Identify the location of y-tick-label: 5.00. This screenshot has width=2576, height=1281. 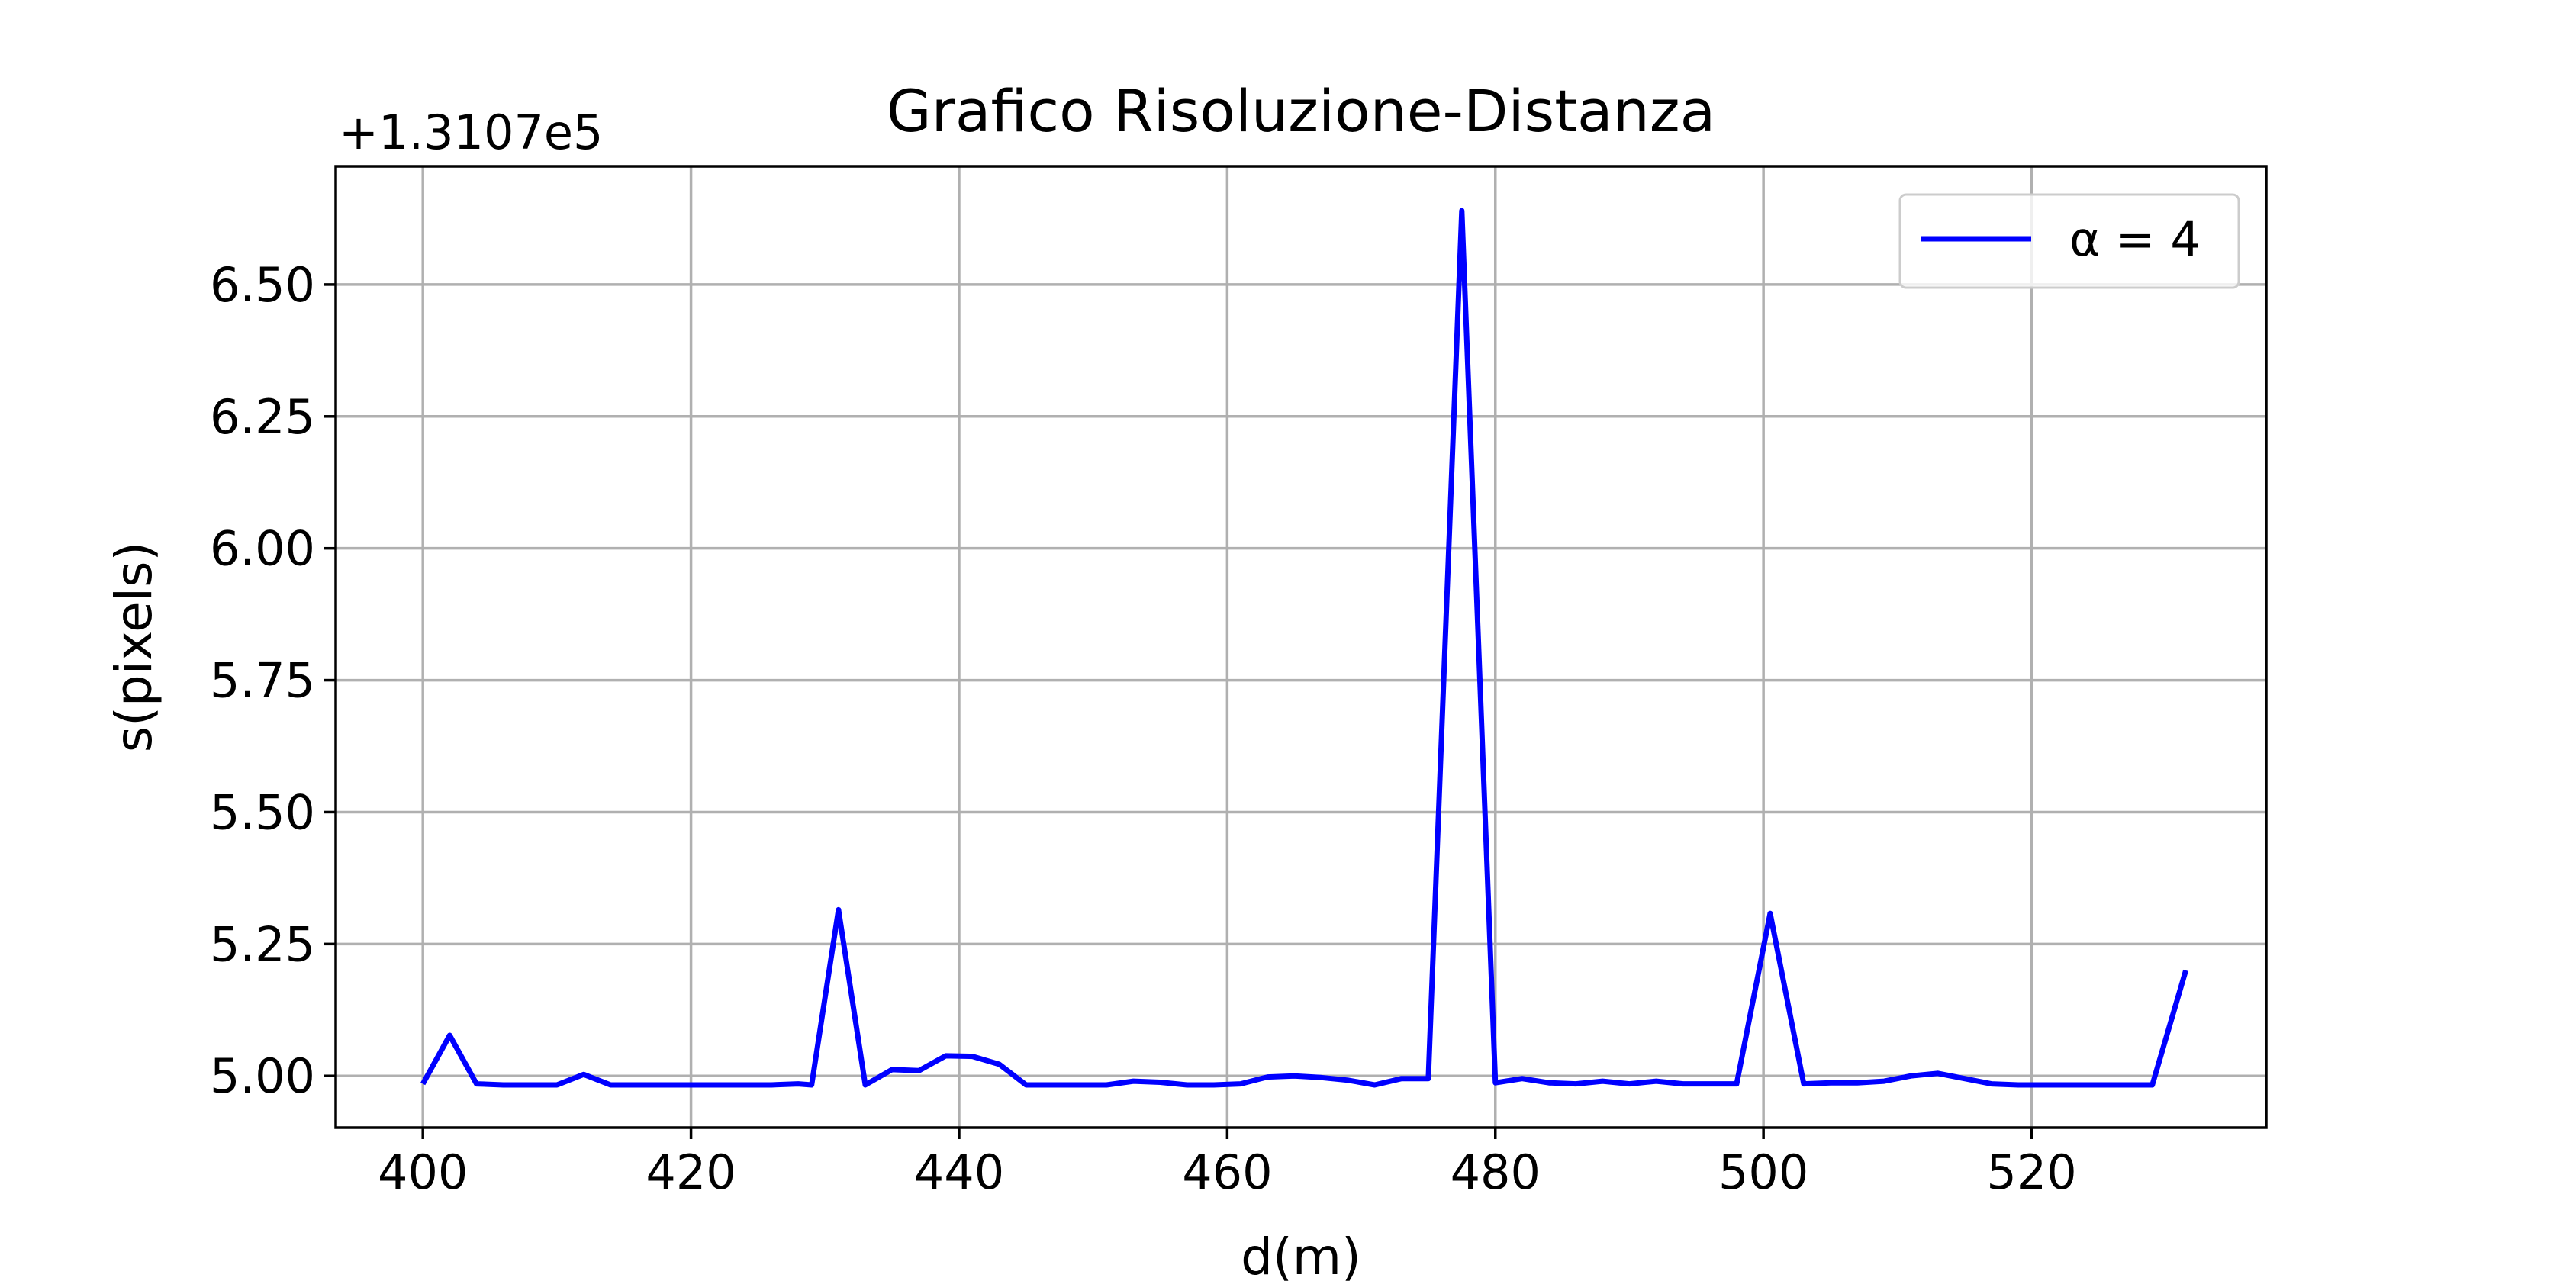
(262, 1076).